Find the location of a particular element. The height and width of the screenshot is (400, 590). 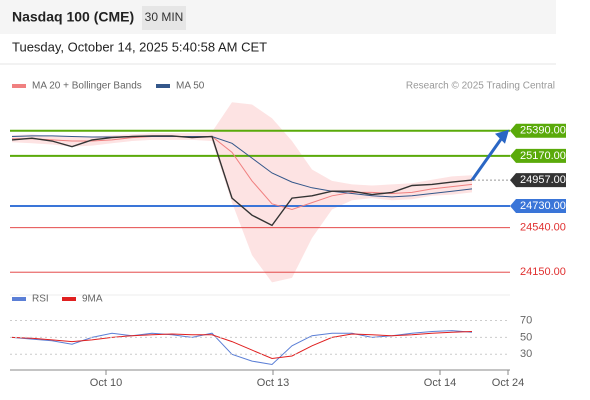

timestamp: Tuesday, October 14, 2025 5:40:58 AM CET is located at coordinates (139, 46).